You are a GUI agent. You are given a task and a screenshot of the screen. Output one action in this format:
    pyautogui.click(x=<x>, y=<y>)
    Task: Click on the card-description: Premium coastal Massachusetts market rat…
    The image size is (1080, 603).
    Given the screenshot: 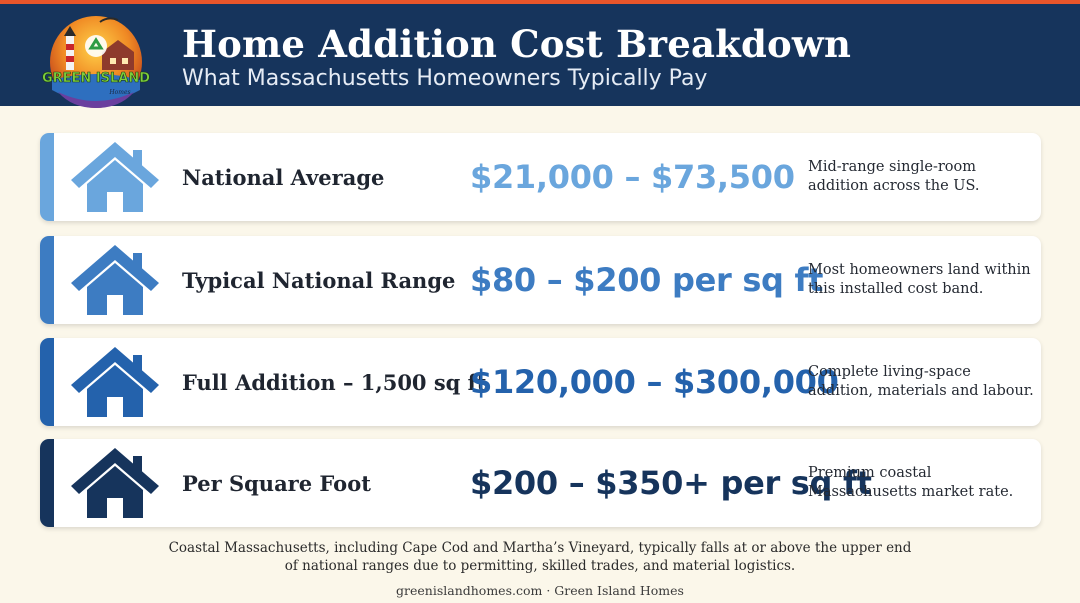 What is the action you would take?
    pyautogui.click(x=922, y=483)
    